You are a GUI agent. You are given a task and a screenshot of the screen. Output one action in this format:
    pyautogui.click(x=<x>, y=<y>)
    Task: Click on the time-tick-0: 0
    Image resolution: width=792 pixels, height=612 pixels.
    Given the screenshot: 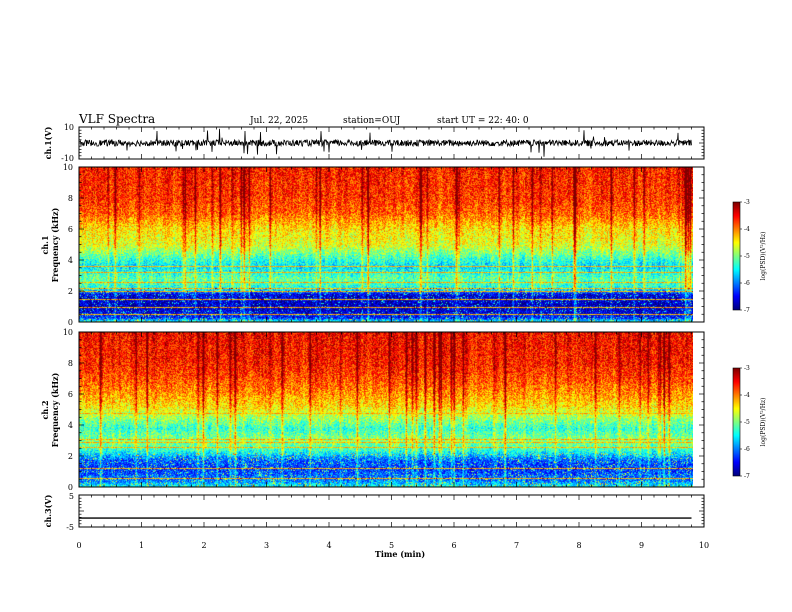 What is the action you would take?
    pyautogui.click(x=78, y=545)
    